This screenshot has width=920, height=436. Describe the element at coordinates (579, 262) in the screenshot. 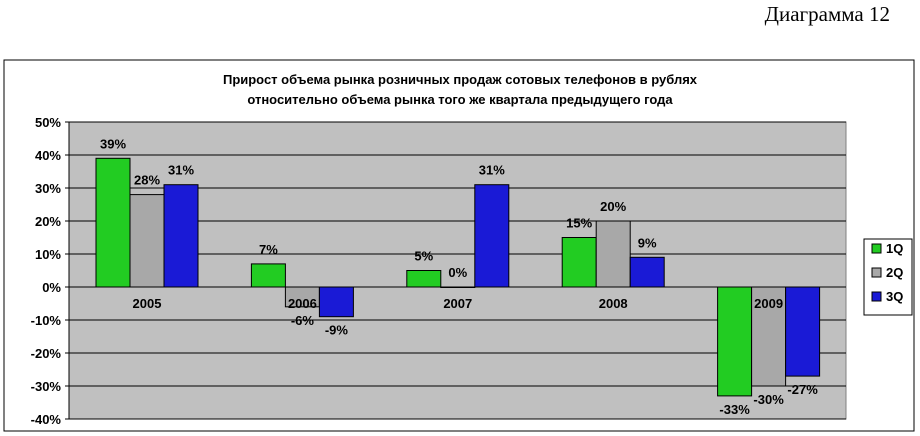

I see `bar-1Q-2008` at that location.